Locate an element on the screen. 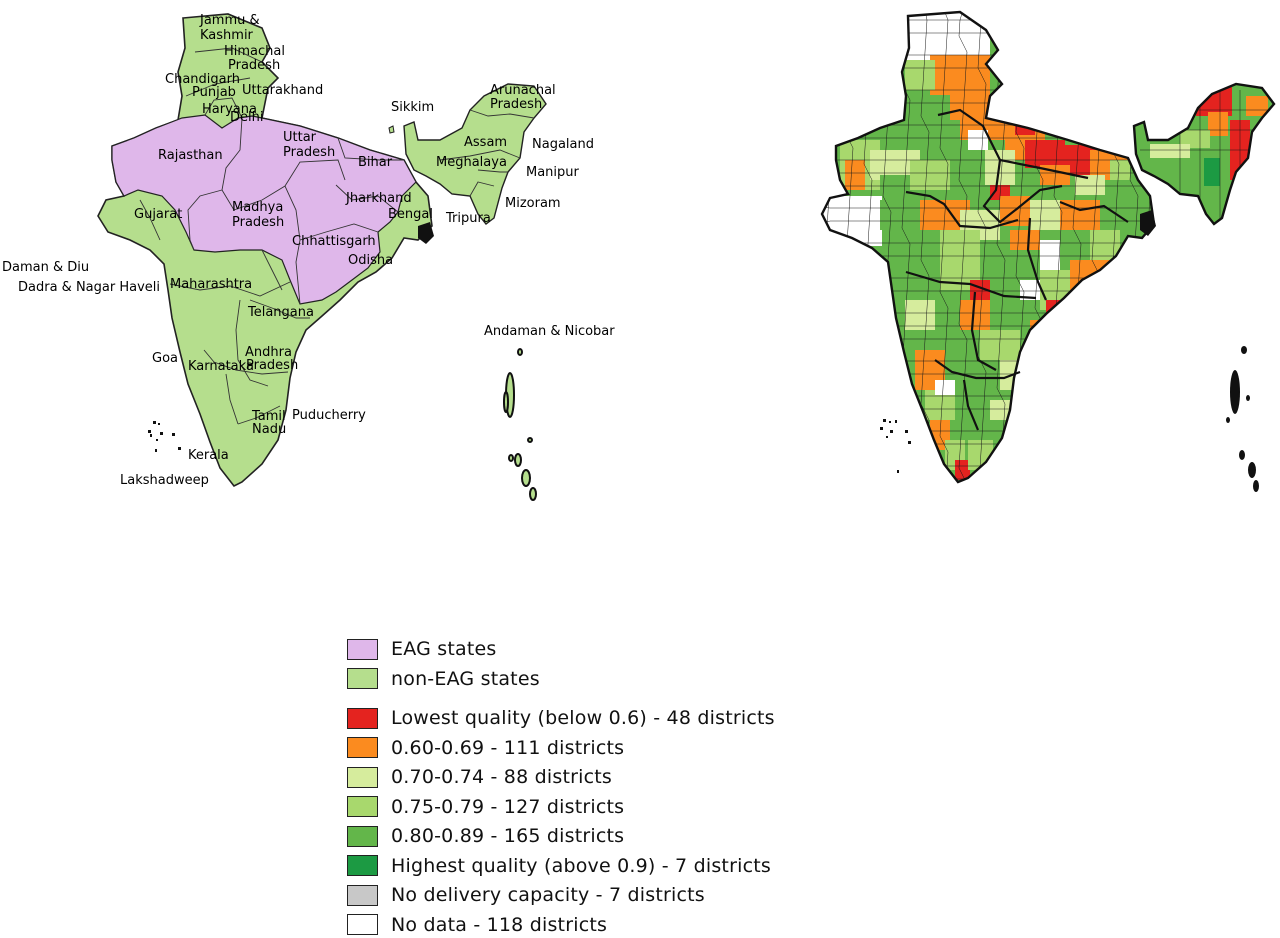 This screenshot has height=938, width=1280. right-north-east-outline is located at coordinates (1204, 154).